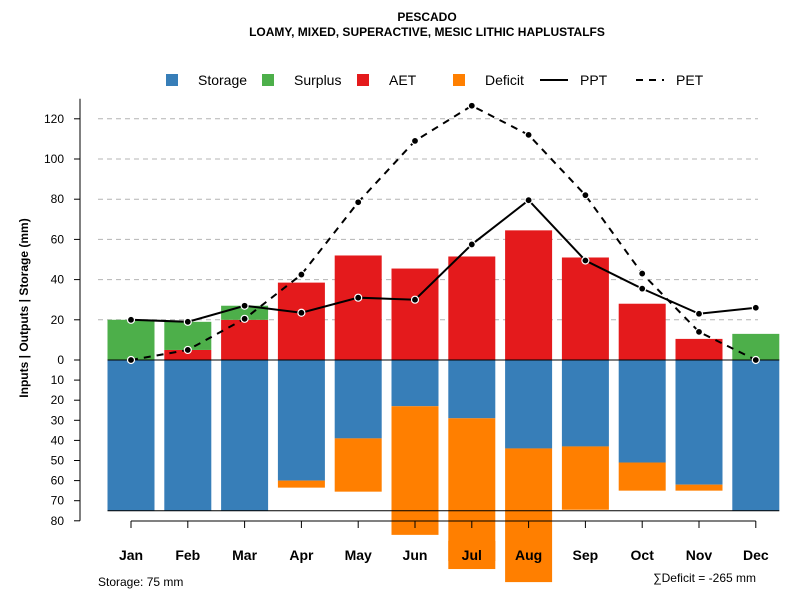 Image resolution: width=800 pixels, height=600 pixels. I want to click on bar-aet-mar, so click(245, 339).